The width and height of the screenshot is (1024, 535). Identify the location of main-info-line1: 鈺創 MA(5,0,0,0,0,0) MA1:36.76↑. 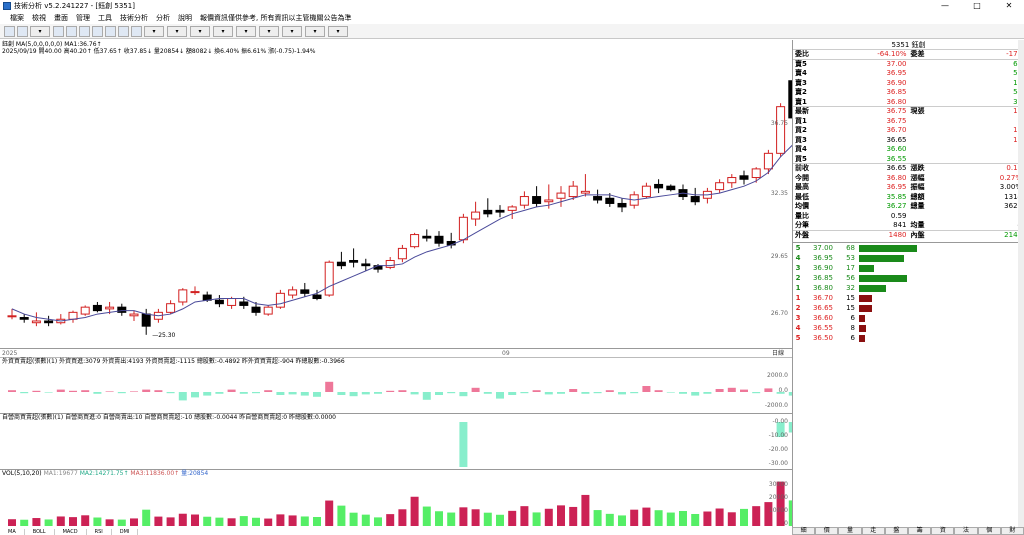
(52, 44).